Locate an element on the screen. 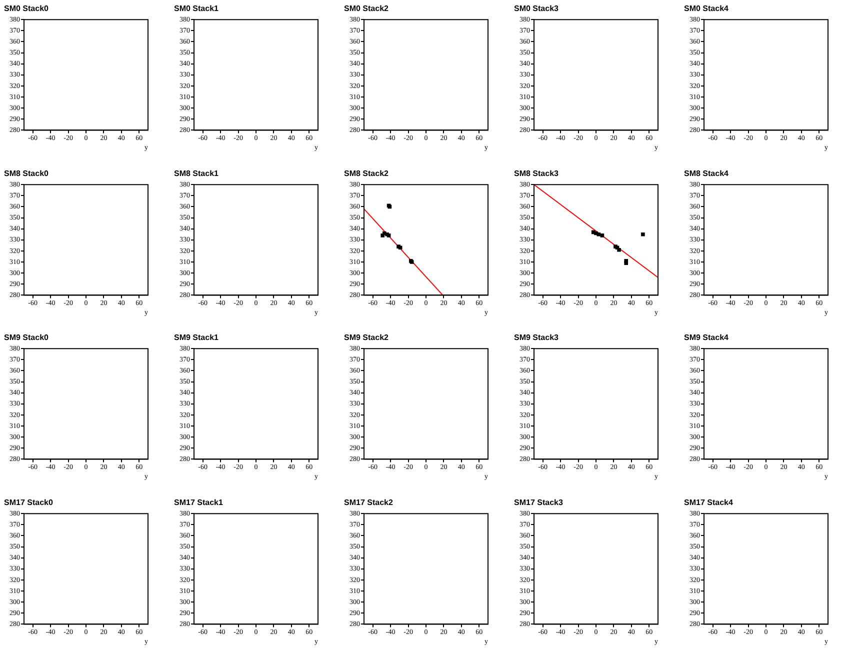 This screenshot has width=851, height=656. chart-title: SM17 Stack2 is located at coordinates (369, 502).